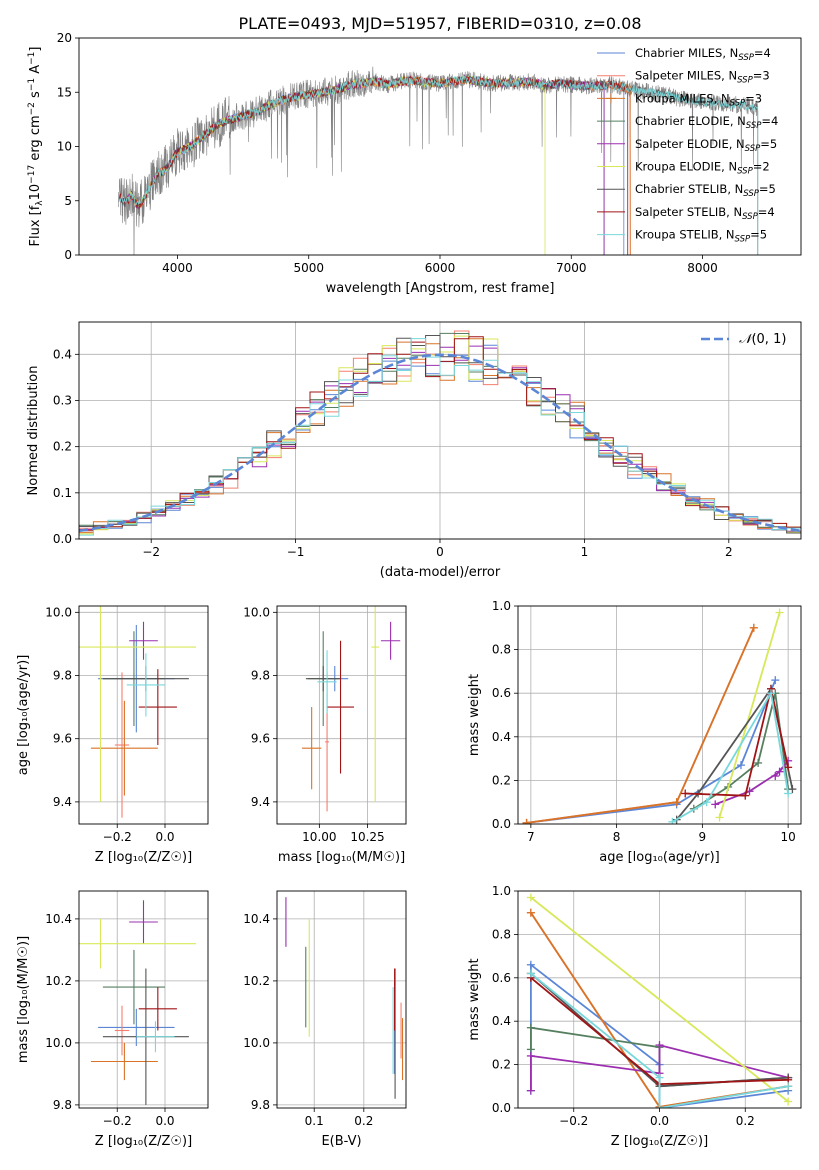  What do you see at coordinates (762, 339) in the screenshot?
I see `legend-label: 𝒩(0, 1)` at bounding box center [762, 339].